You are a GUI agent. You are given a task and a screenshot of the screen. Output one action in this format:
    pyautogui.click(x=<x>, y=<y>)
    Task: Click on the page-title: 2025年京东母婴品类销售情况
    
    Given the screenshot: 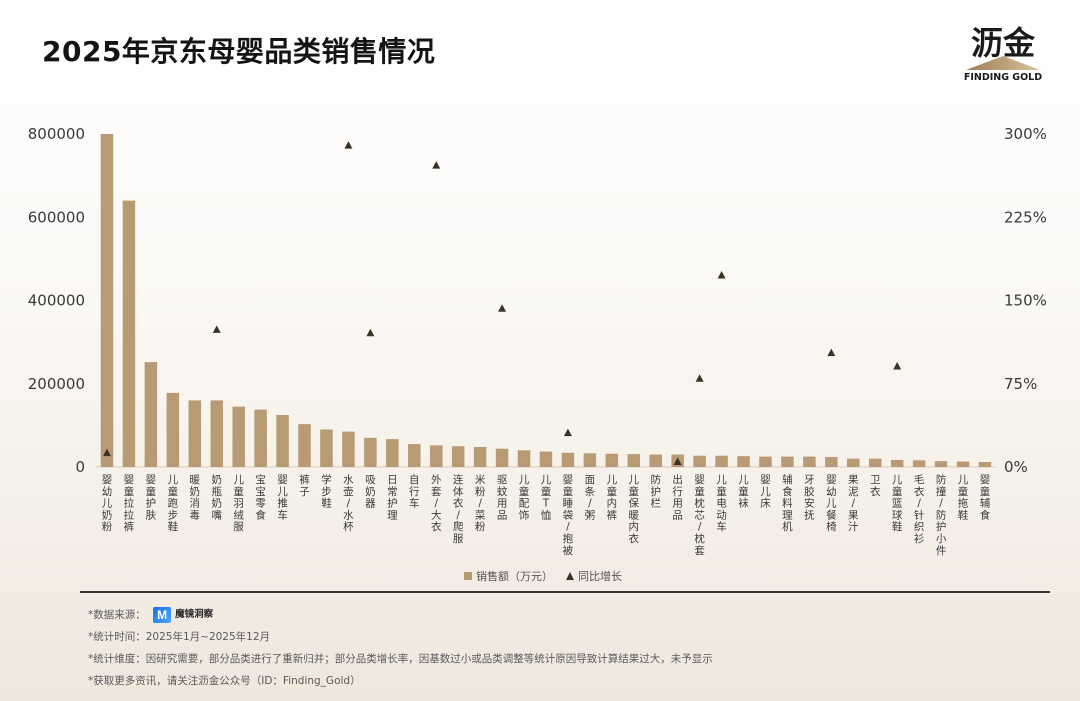 What is the action you would take?
    pyautogui.click(x=239, y=51)
    